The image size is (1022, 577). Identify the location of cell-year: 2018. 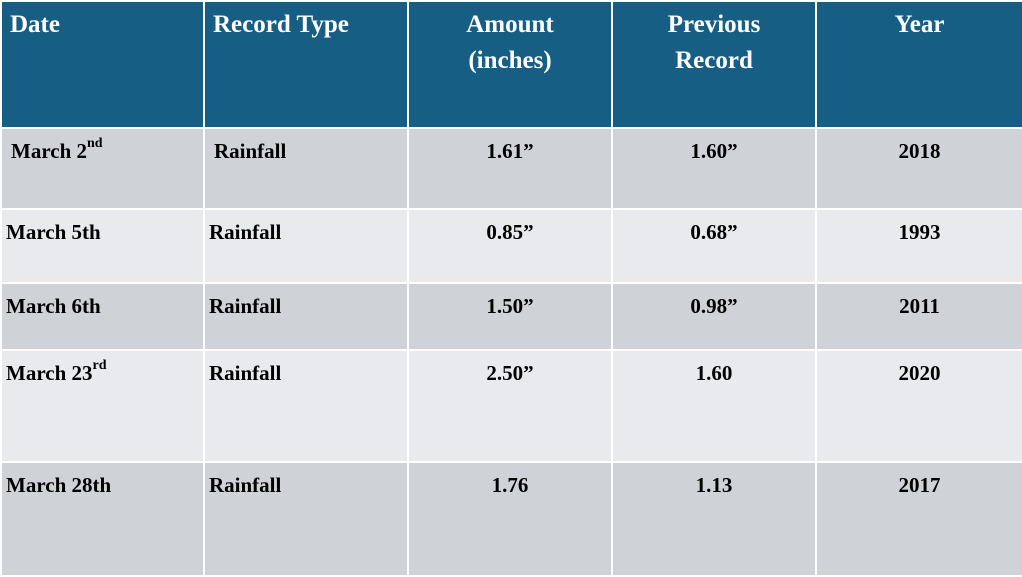
(918, 168).